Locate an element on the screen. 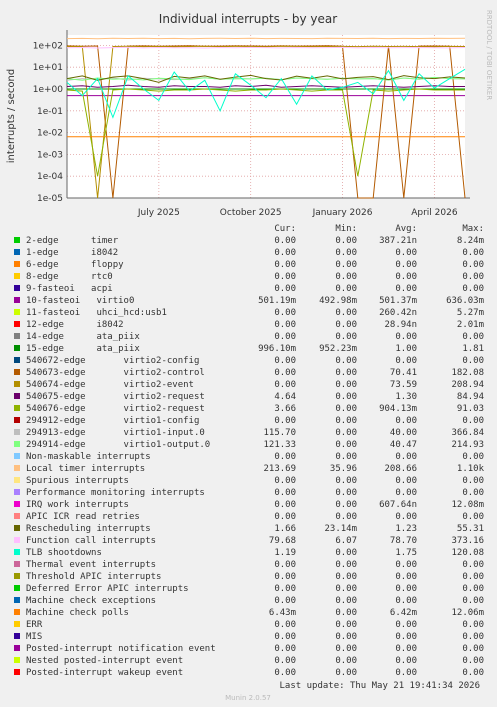 The height and width of the screenshot is (707, 497). legend-label: Posted-interrupt notification event is located at coordinates (121, 649).